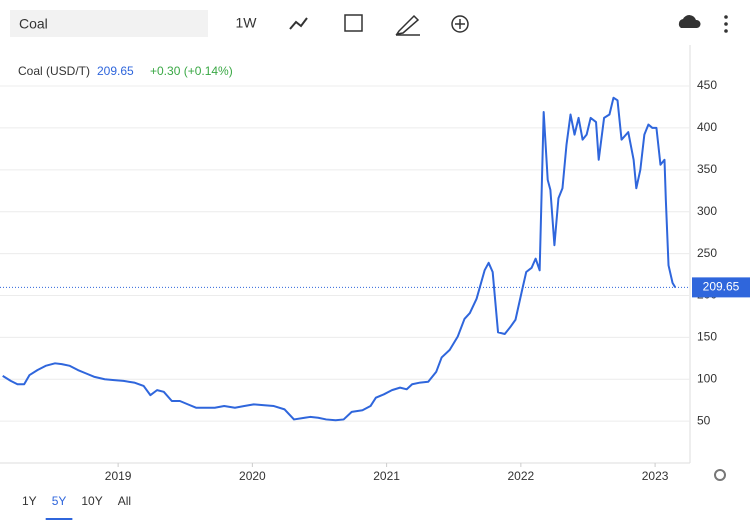 The width and height of the screenshot is (756, 531). I want to click on last-value-label: 209.65, so click(721, 287).